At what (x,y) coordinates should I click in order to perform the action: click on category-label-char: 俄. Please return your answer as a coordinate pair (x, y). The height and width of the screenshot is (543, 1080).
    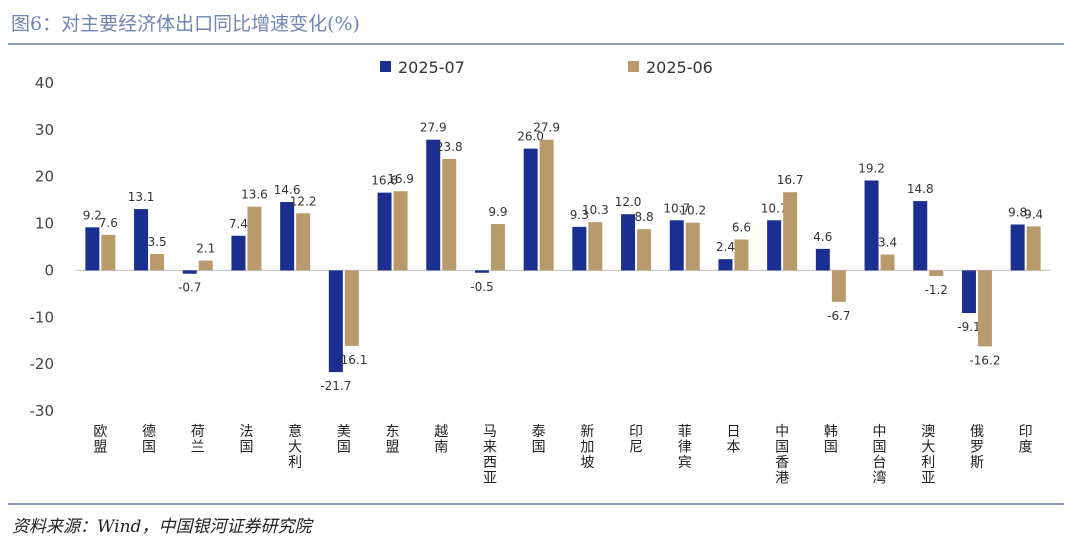
    Looking at the image, I should click on (977, 432).